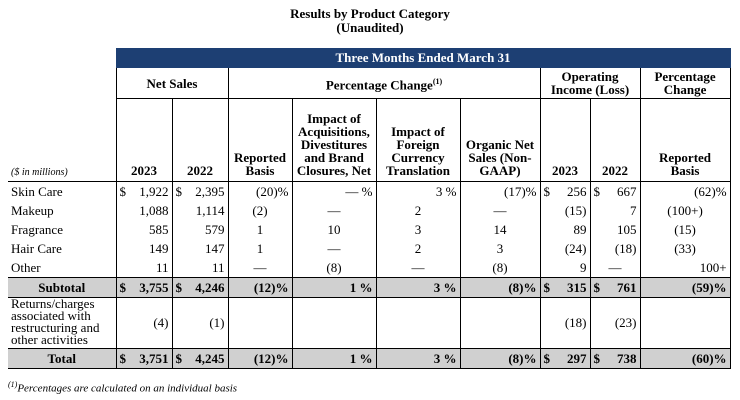  What do you see at coordinates (418, 140) in the screenshot?
I see `col-impact-foreign-currency: Impact of Foreign Currency Translation` at bounding box center [418, 140].